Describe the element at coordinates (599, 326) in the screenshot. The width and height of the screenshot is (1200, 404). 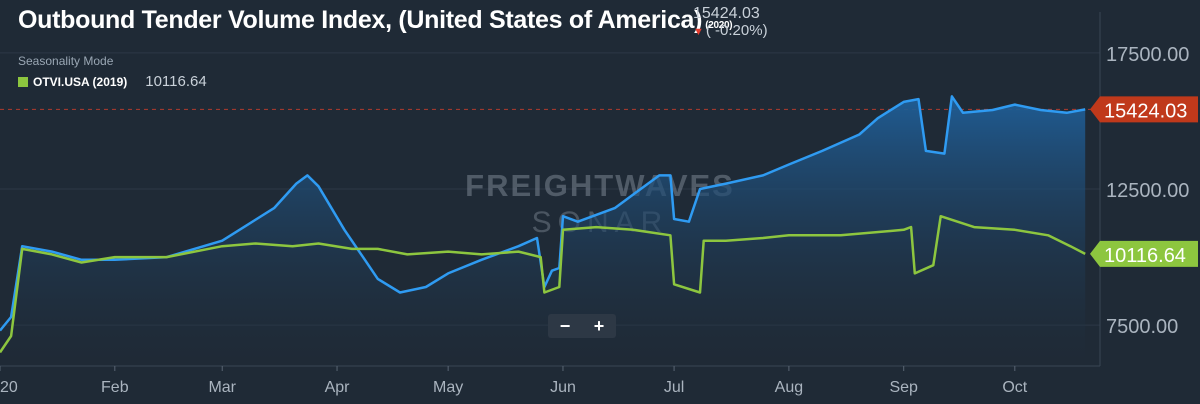
I see `zoom-in-button: +` at that location.